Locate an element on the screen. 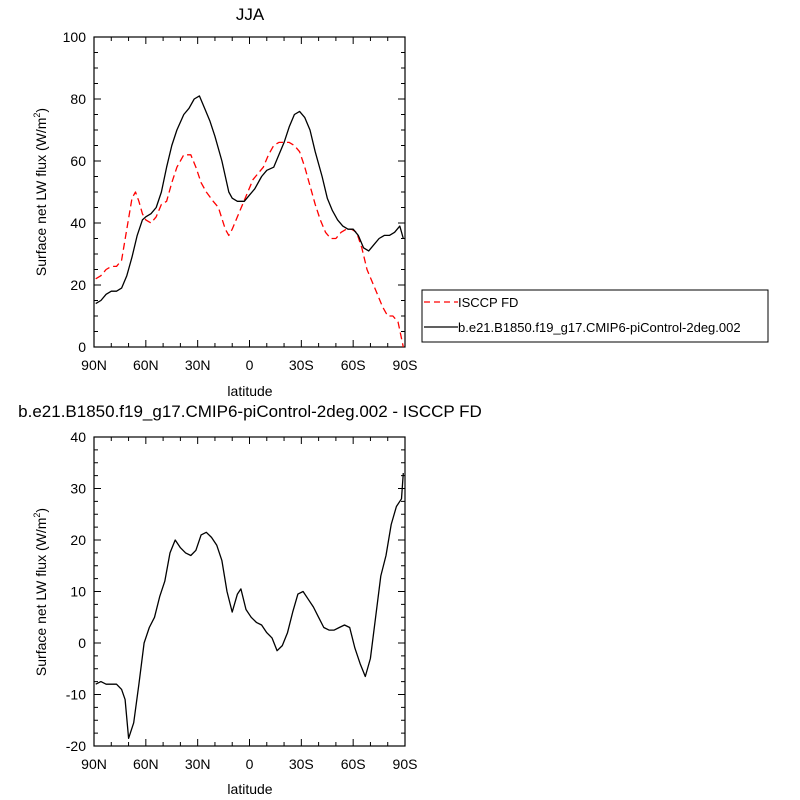 Image resolution: width=800 pixels, height=800 pixels. top-chart-title: JJA is located at coordinates (250, 14).